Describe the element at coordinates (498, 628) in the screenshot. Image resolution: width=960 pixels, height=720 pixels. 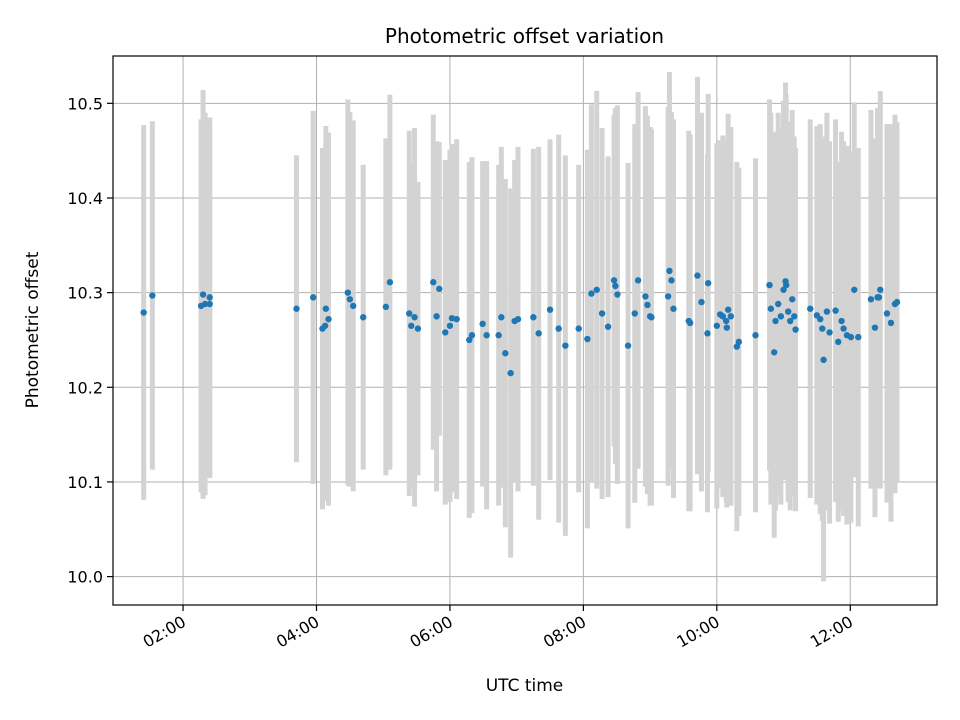
I see `x-axis: 02:00 04:00 06:00 08:00 10:00 12:00` at that location.